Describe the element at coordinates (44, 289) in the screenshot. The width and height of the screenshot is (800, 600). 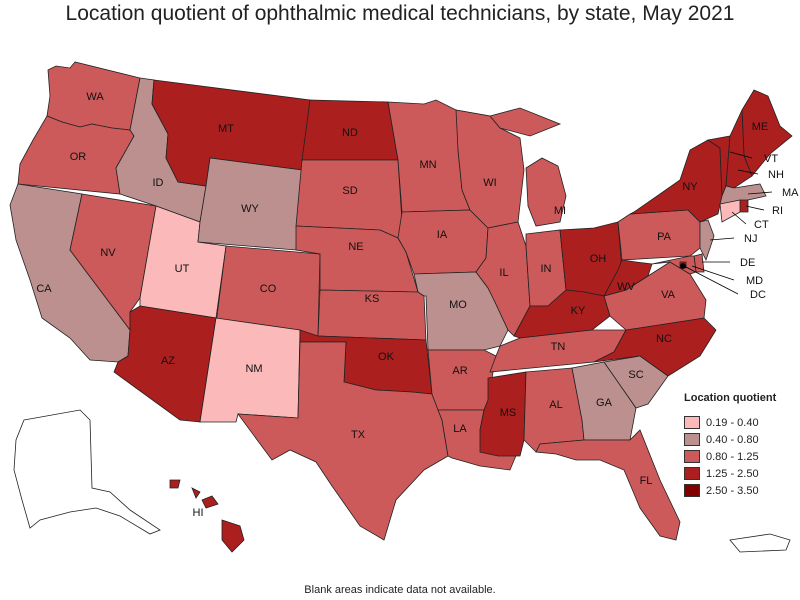
I see `state-label: CA` at that location.